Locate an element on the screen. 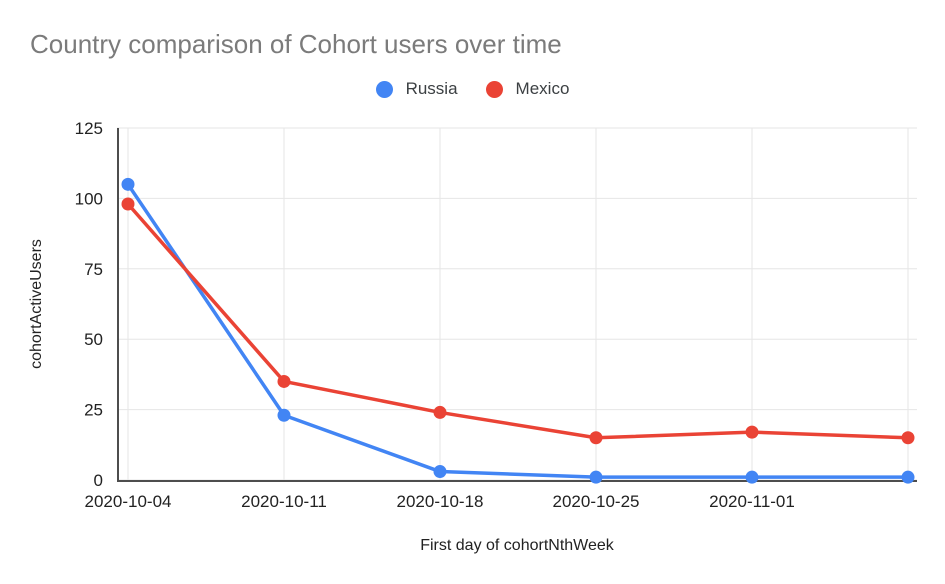 The image size is (945, 584). legend-item-mexico: Mexico is located at coordinates (527, 89).